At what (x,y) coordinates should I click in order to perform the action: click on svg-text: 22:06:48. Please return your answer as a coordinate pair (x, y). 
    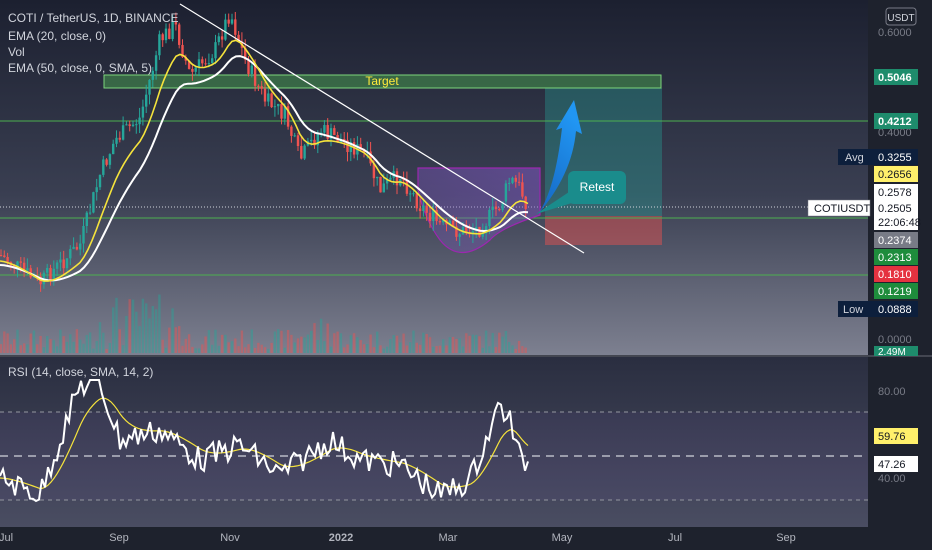
    Looking at the image, I should click on (899, 223).